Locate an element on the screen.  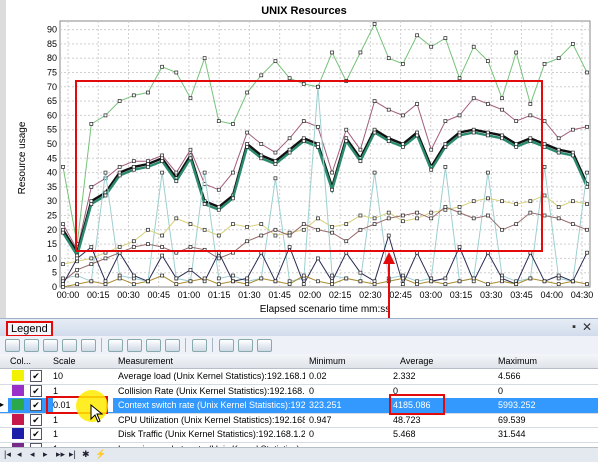
nav-button-icon: ▸▸ is located at coordinates (61, 454).